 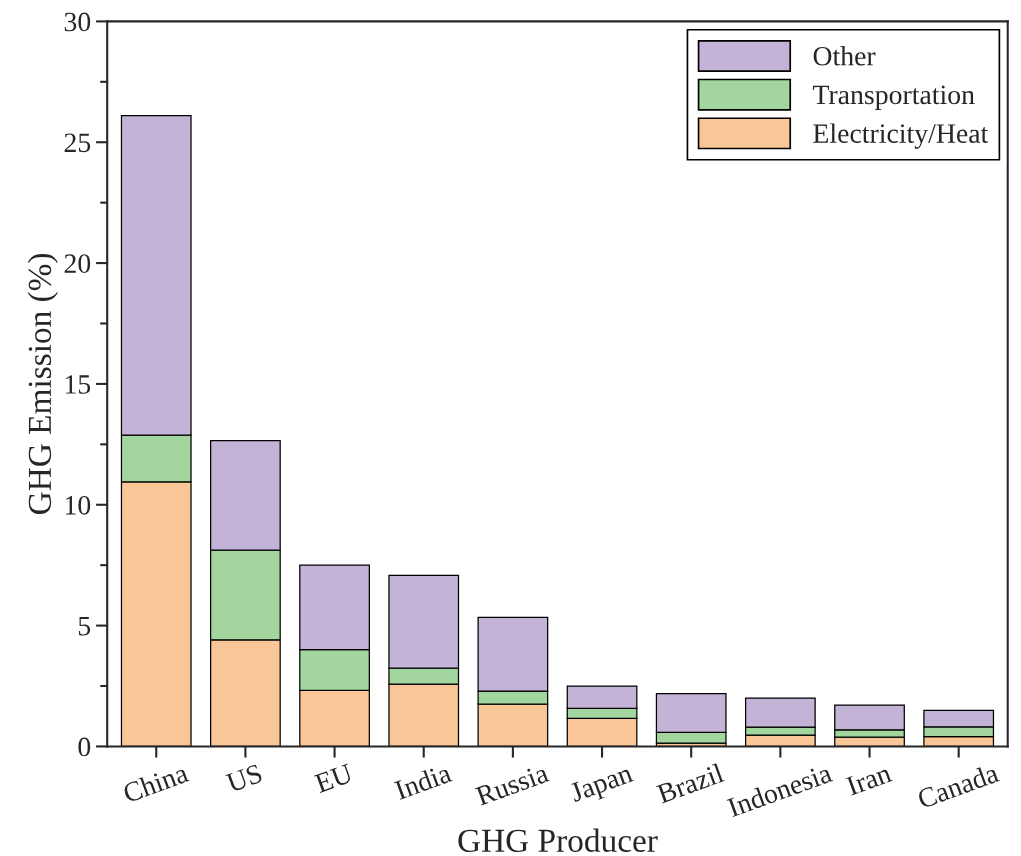 What do you see at coordinates (84, 747) in the screenshot?
I see `y-tick-label: 0` at bounding box center [84, 747].